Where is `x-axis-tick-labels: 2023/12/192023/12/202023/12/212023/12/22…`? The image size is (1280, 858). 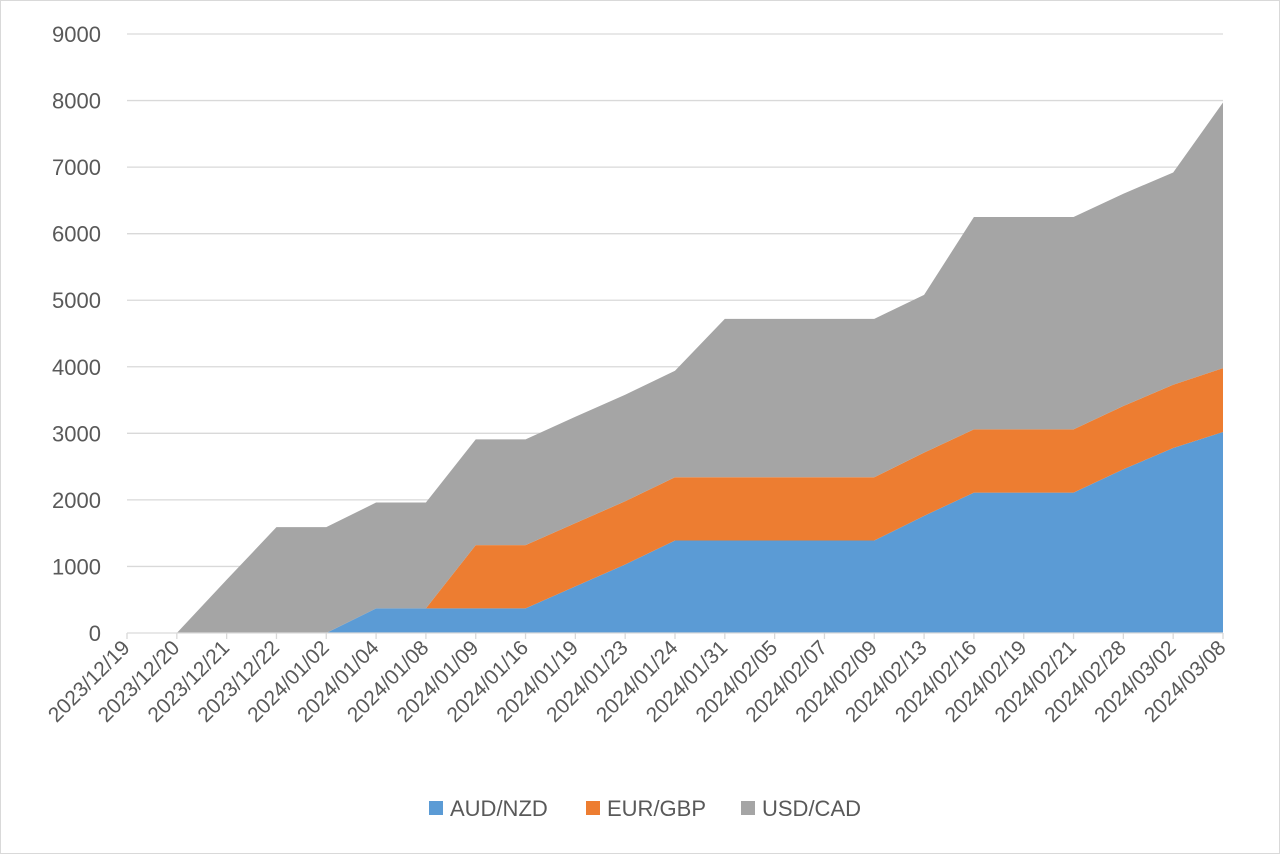 x-axis-tick-labels: 2023/12/192023/12/202023/12/212023/12/22… is located at coordinates (637, 681).